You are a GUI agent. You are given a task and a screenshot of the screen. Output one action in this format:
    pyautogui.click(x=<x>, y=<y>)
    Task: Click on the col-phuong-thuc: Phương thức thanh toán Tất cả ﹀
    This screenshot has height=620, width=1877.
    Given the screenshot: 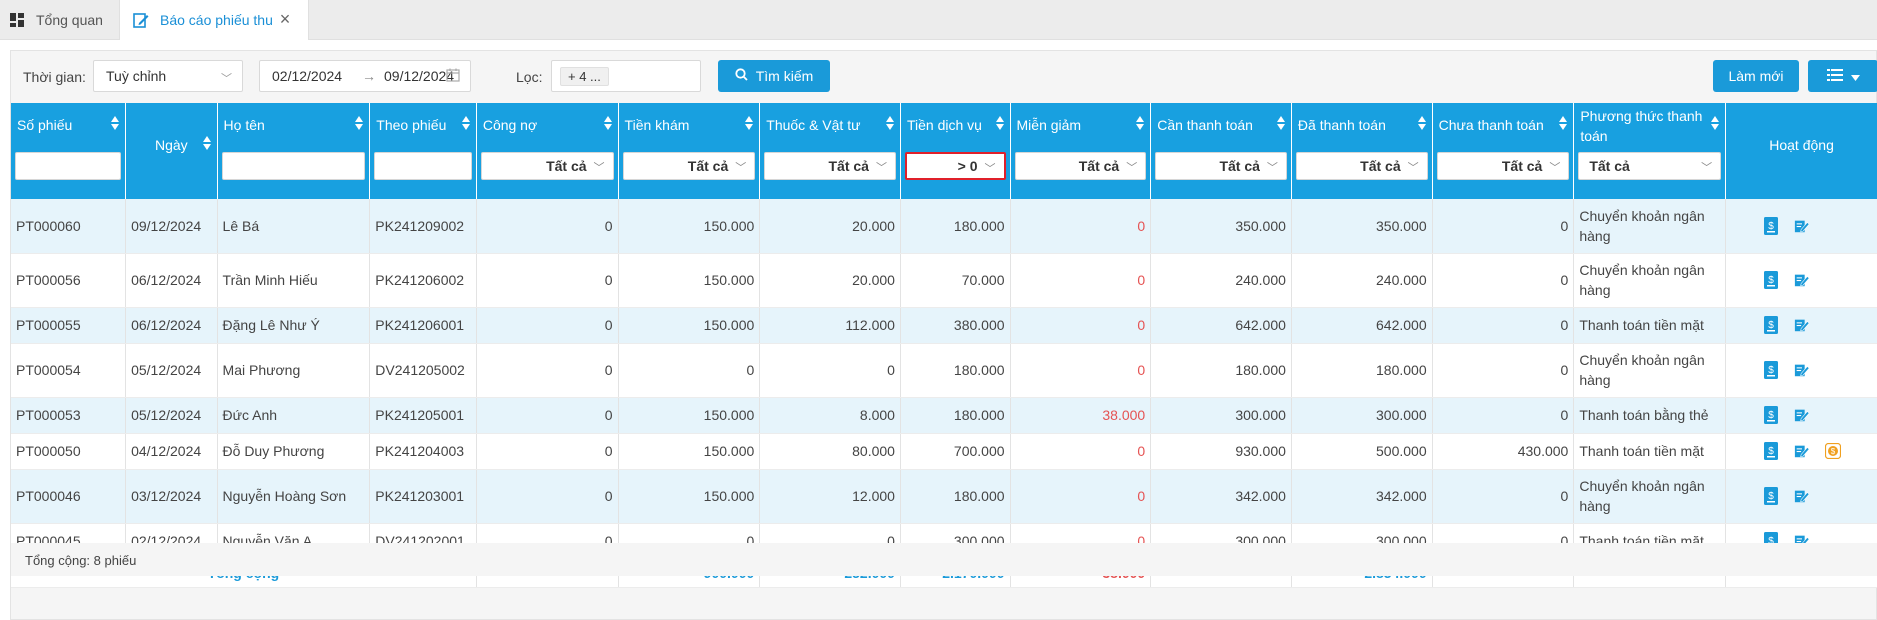 What is the action you would take?
    pyautogui.click(x=1650, y=151)
    